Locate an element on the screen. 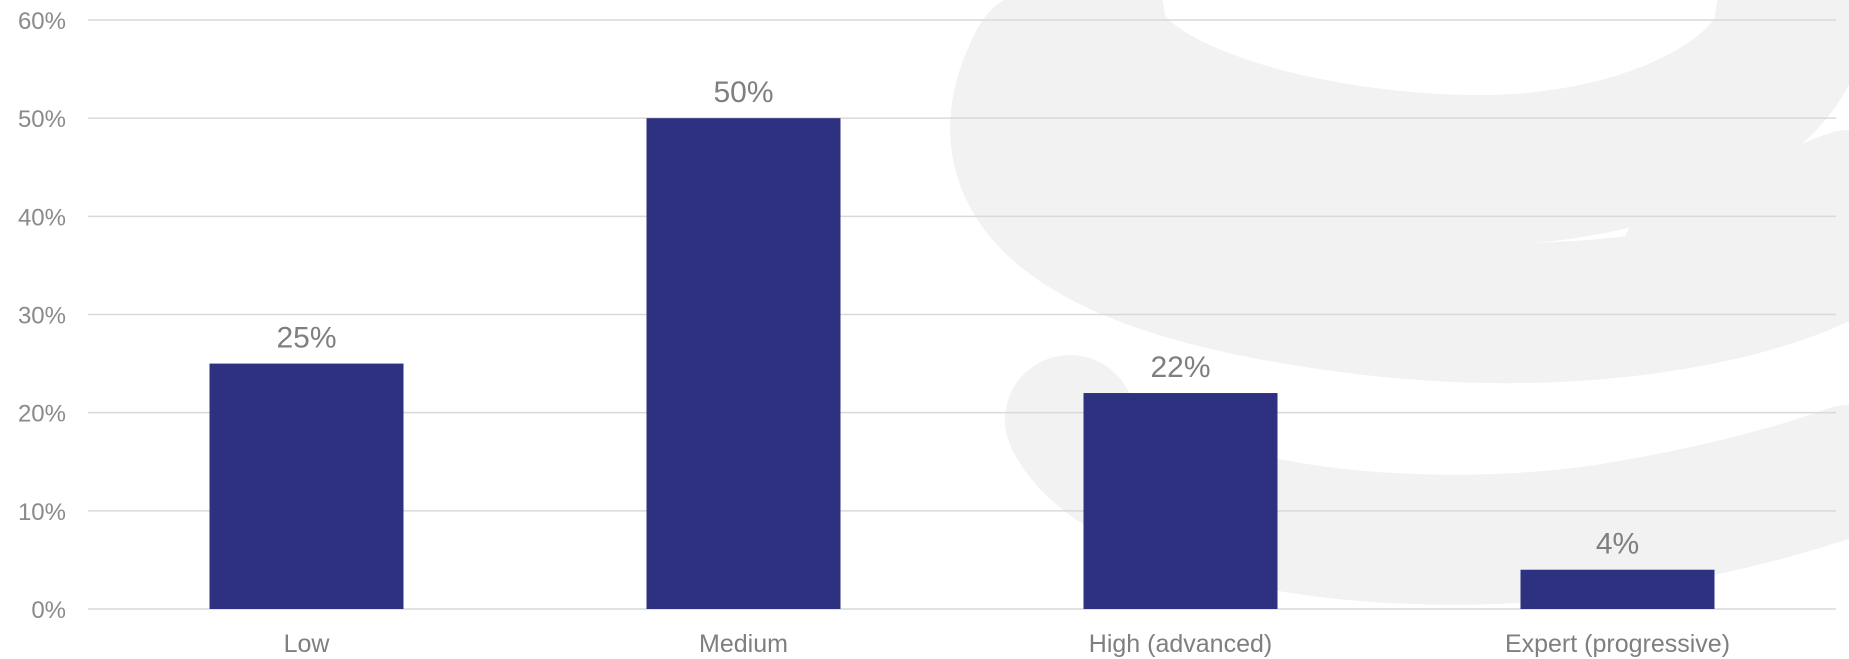  y-tick-label: 20% is located at coordinates (42, 414).